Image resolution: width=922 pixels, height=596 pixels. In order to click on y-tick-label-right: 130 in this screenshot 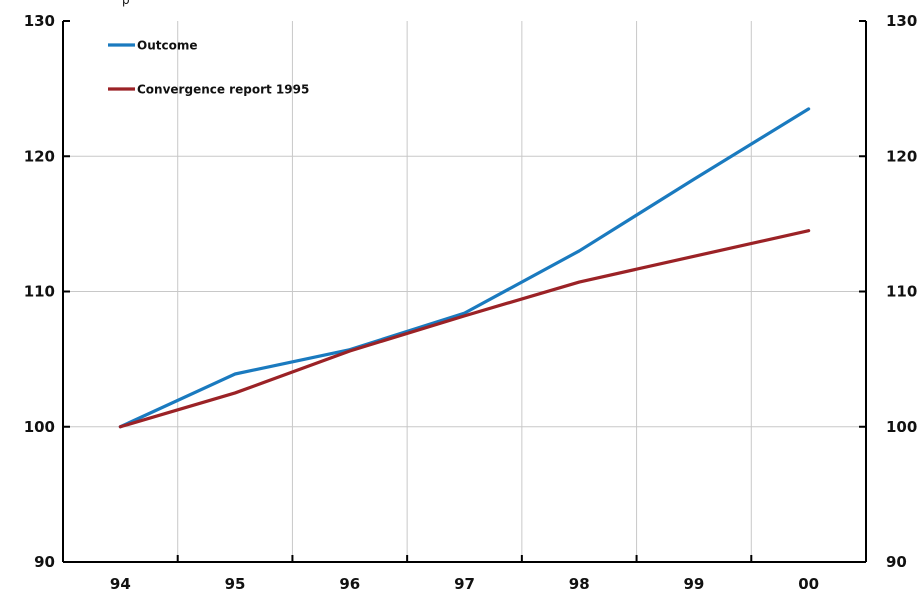, I will do `click(901, 21)`.